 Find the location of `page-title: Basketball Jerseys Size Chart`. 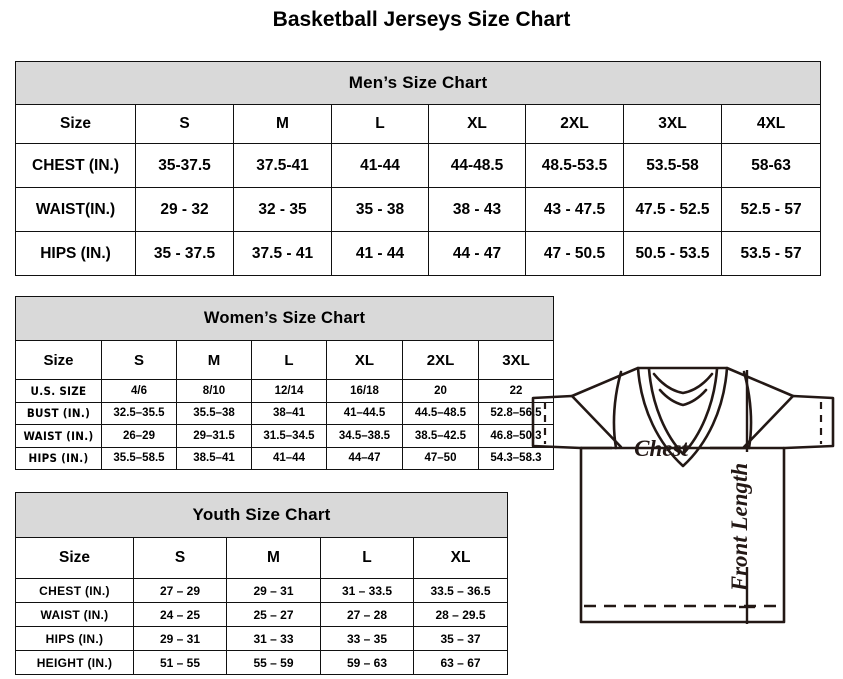

page-title: Basketball Jerseys Size Chart is located at coordinates (421, 19).